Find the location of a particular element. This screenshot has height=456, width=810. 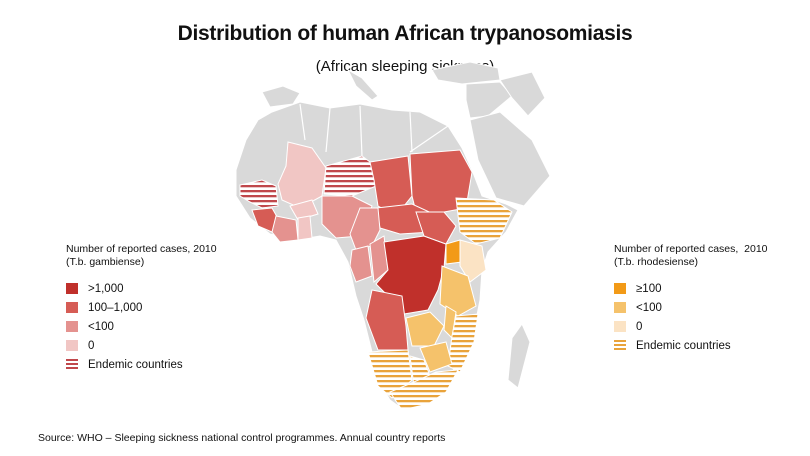

country-mozambique-endemic is located at coordinates (463, 343).